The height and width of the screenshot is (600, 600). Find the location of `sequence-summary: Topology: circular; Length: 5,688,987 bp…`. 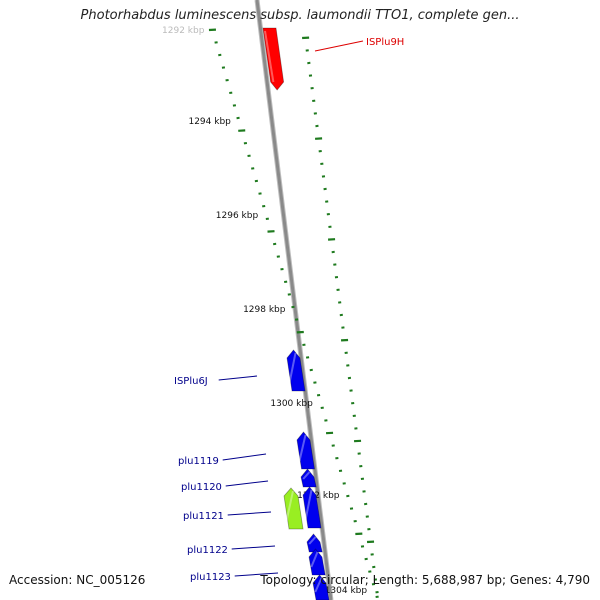

sequence-summary: Topology: circular; Length: 5,688,987 bp… is located at coordinates (425, 580).